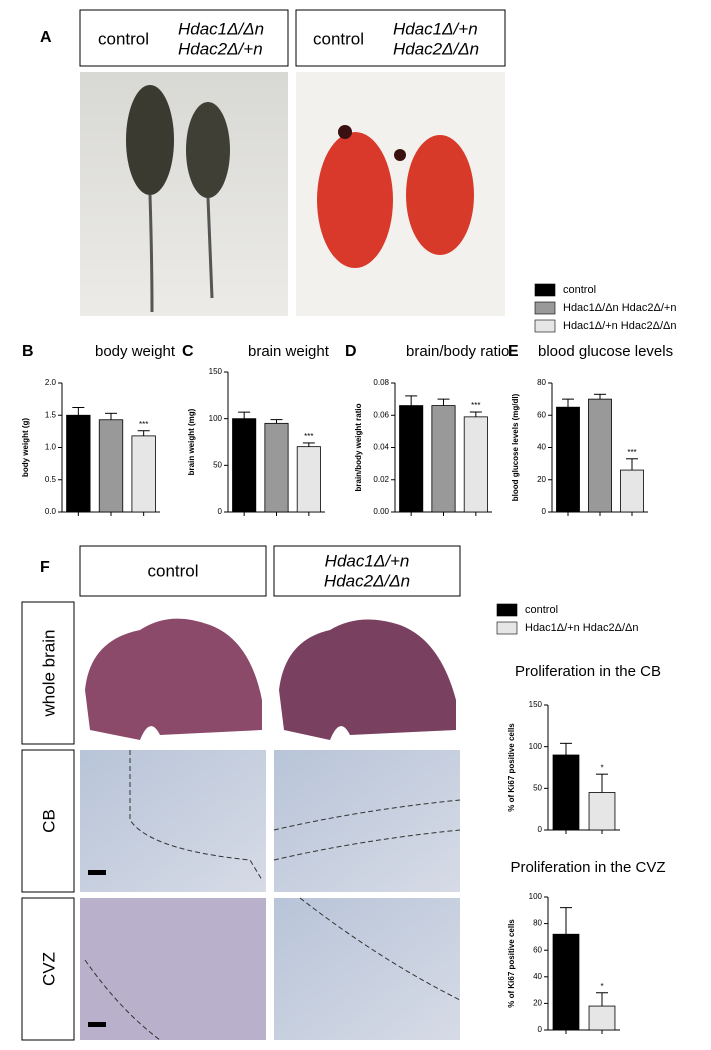 Image resolution: width=711 pixels, height=1050 pixels. I want to click on y-tick-label: 0.0, so click(51, 511).